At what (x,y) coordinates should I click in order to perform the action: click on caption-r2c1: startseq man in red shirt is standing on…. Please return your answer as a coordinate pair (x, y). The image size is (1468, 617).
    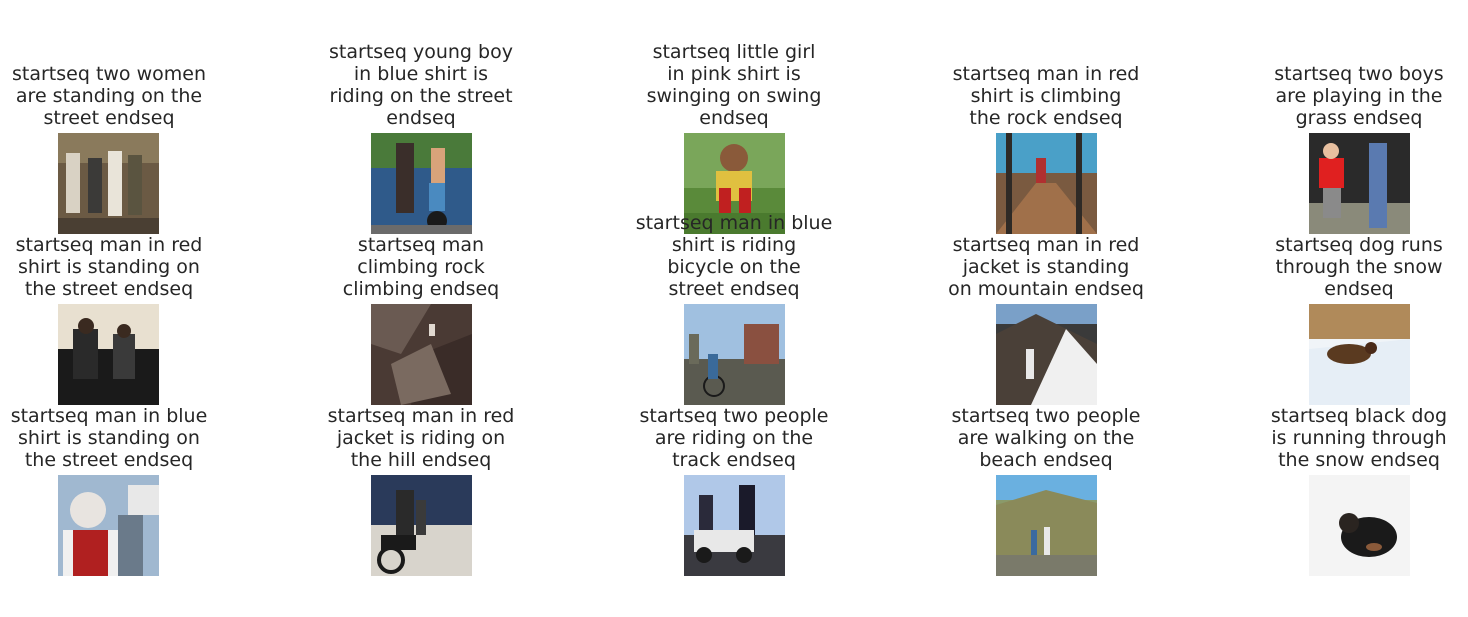
    Looking at the image, I should click on (109, 267).